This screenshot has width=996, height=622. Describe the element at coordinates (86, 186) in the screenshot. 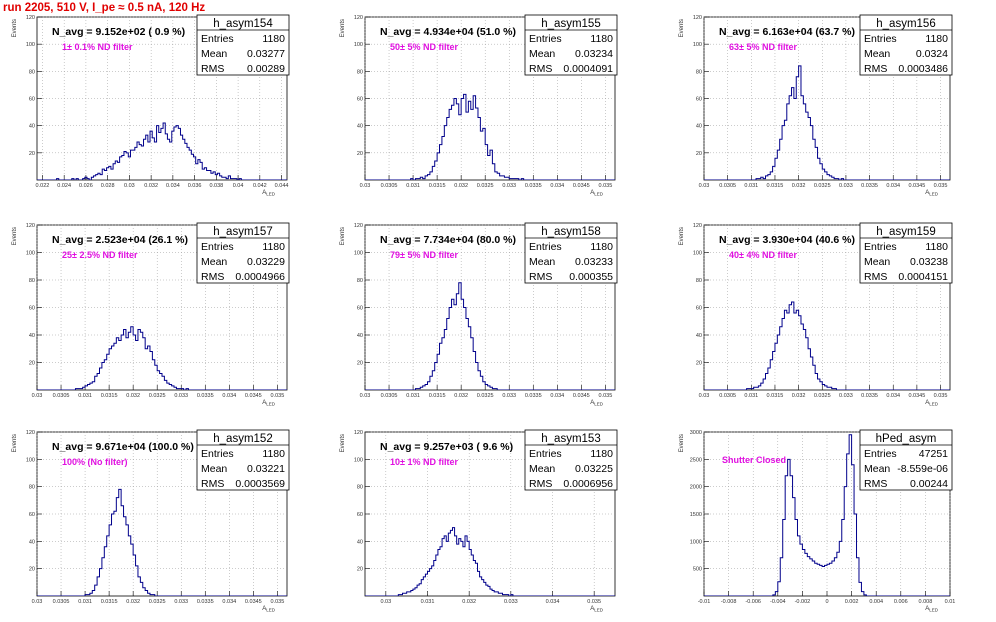

I see `x-tick-label: 0.026` at that location.